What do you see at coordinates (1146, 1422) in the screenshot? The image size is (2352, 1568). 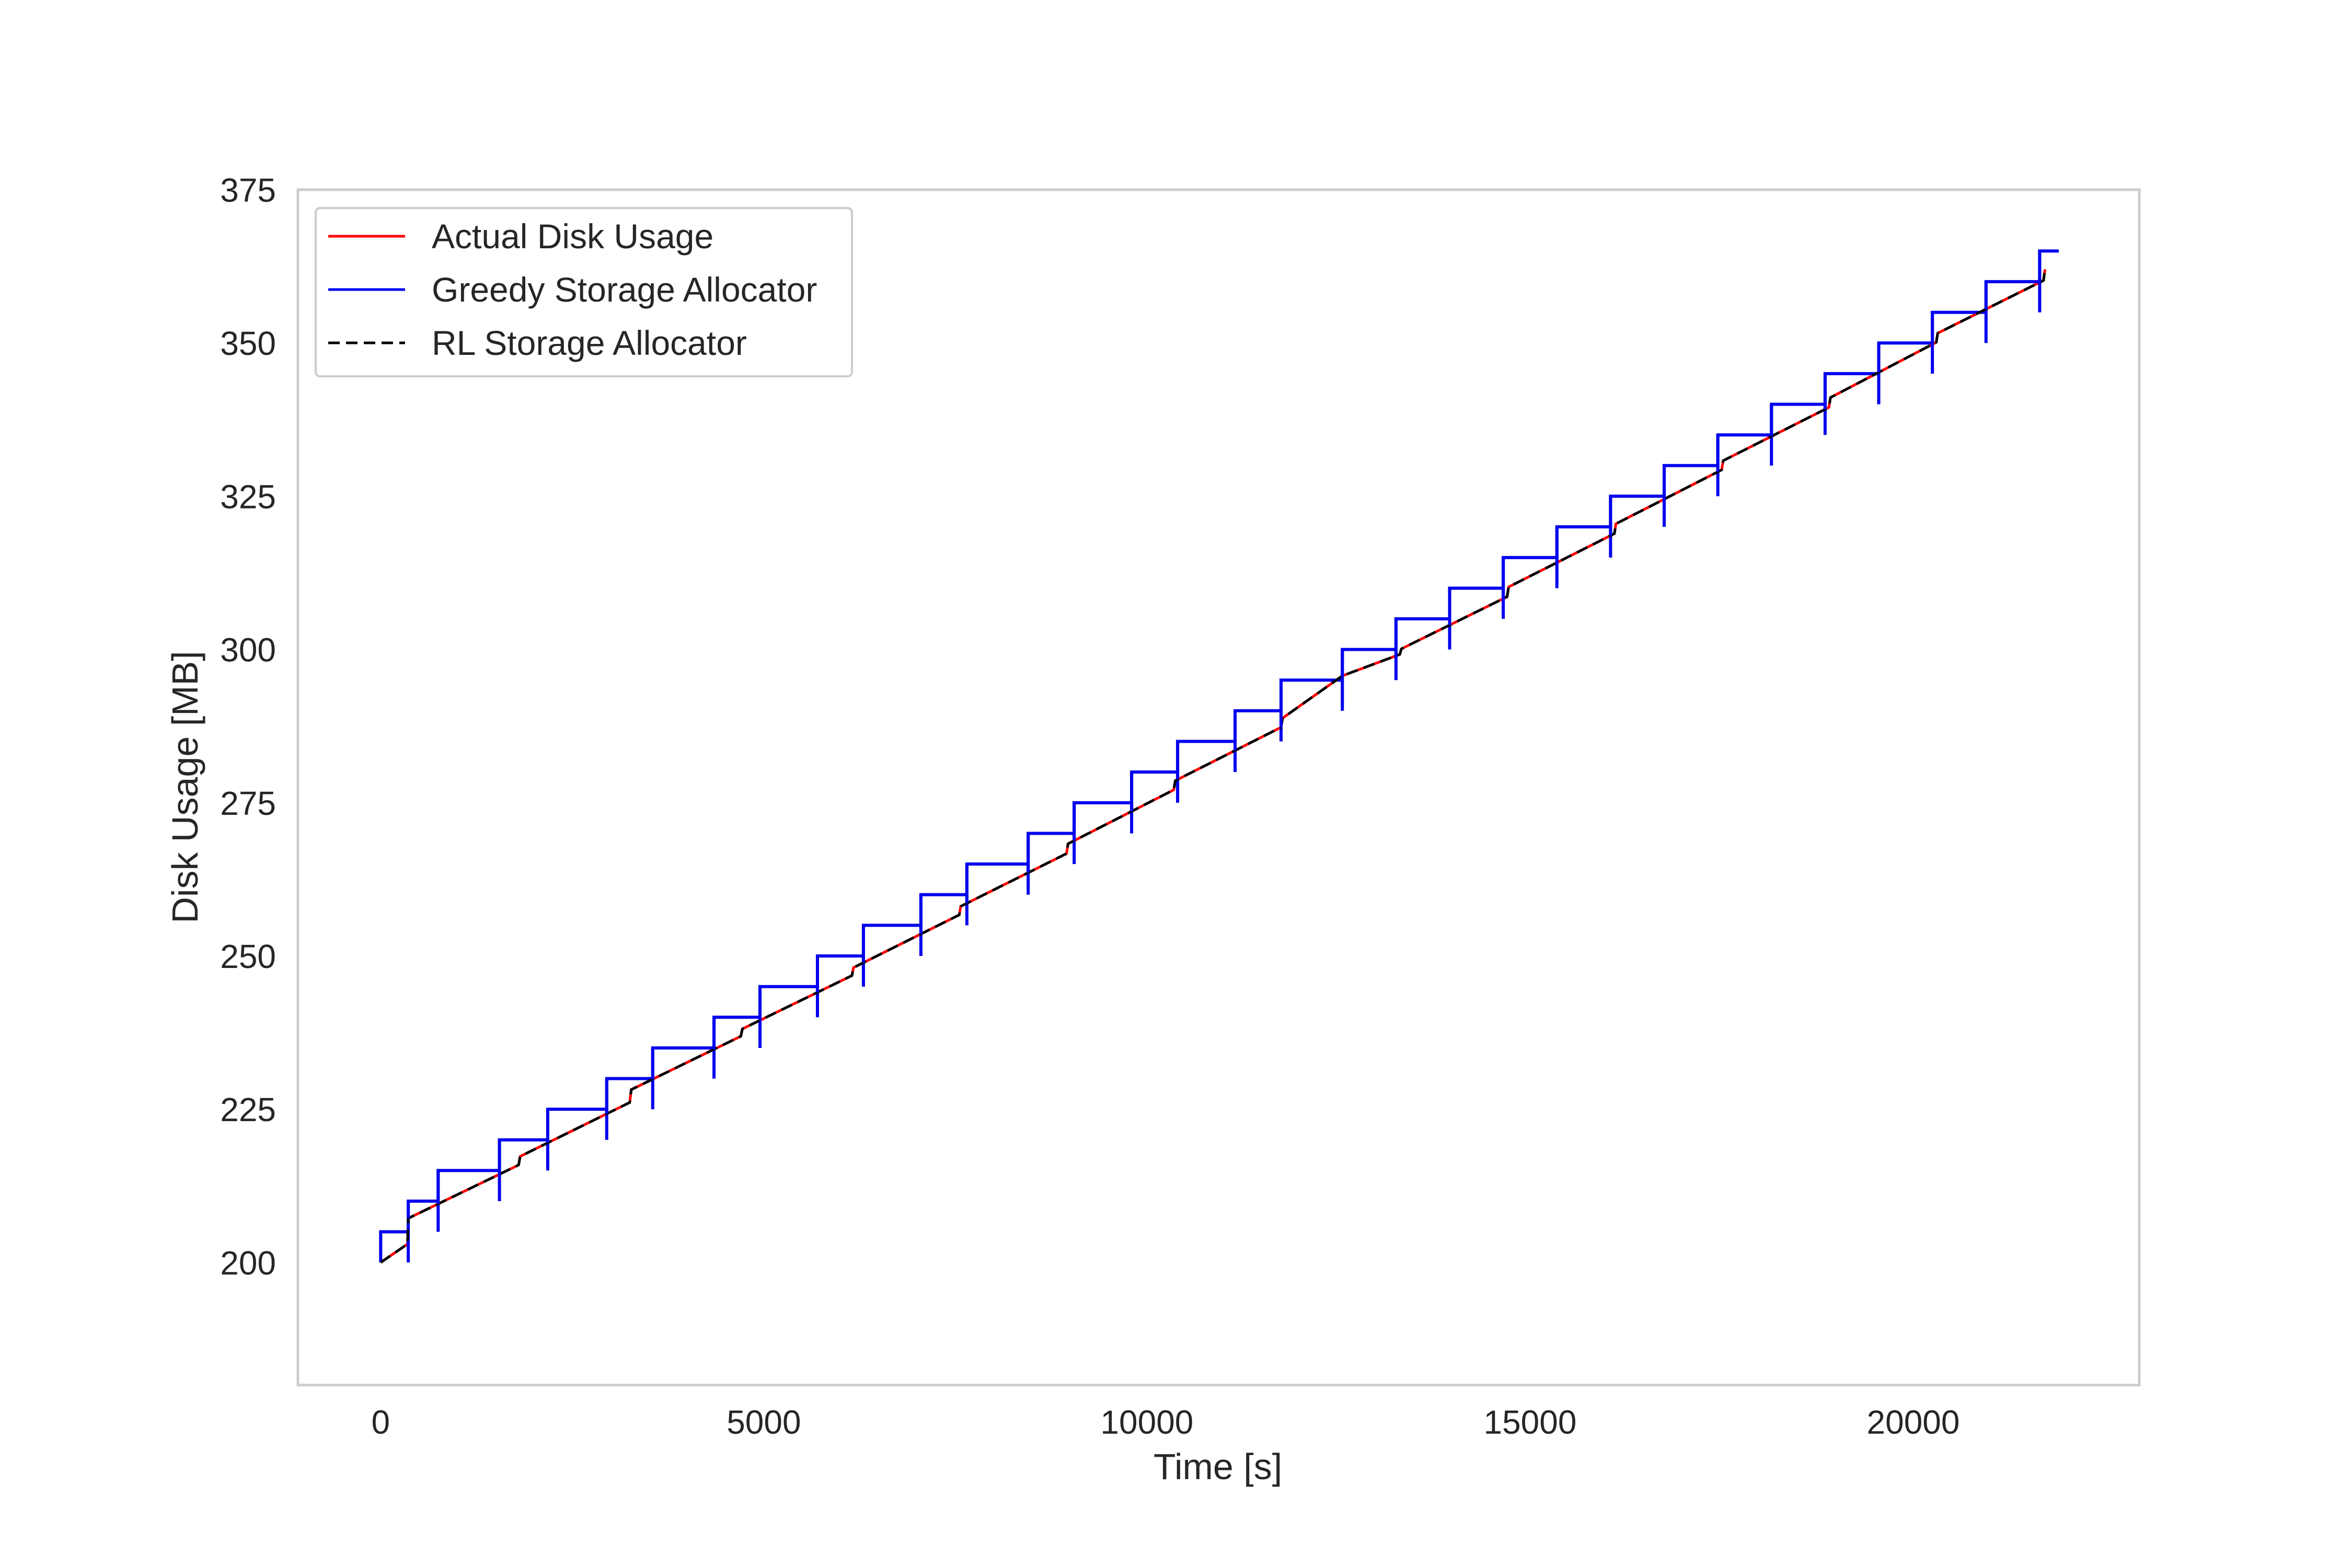 I see `x-tick-label: 10000` at bounding box center [1146, 1422].